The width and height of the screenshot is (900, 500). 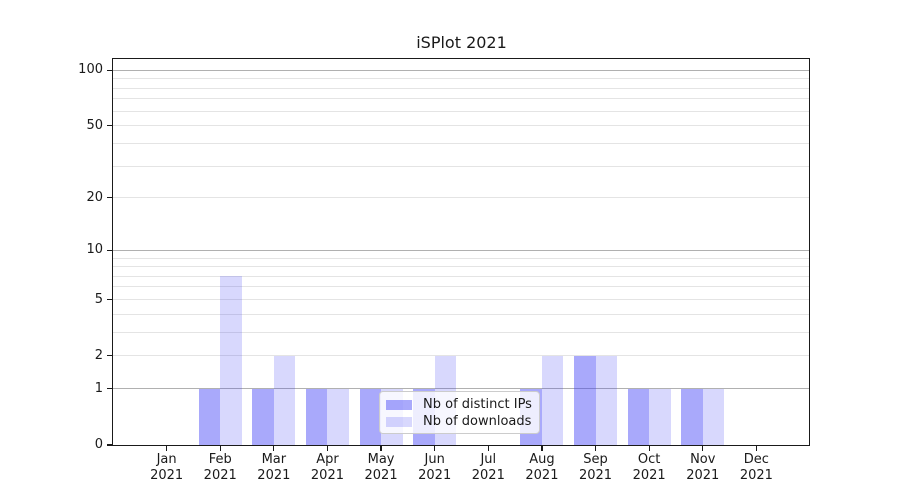 I want to click on x-tick-label-jun: Jun 2021, so click(x=435, y=467).